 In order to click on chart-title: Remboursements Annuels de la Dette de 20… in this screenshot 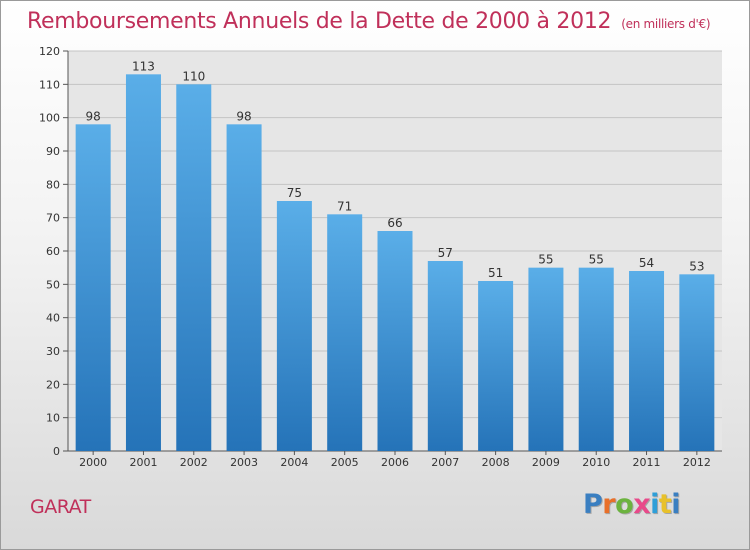, I will do `click(369, 21)`.